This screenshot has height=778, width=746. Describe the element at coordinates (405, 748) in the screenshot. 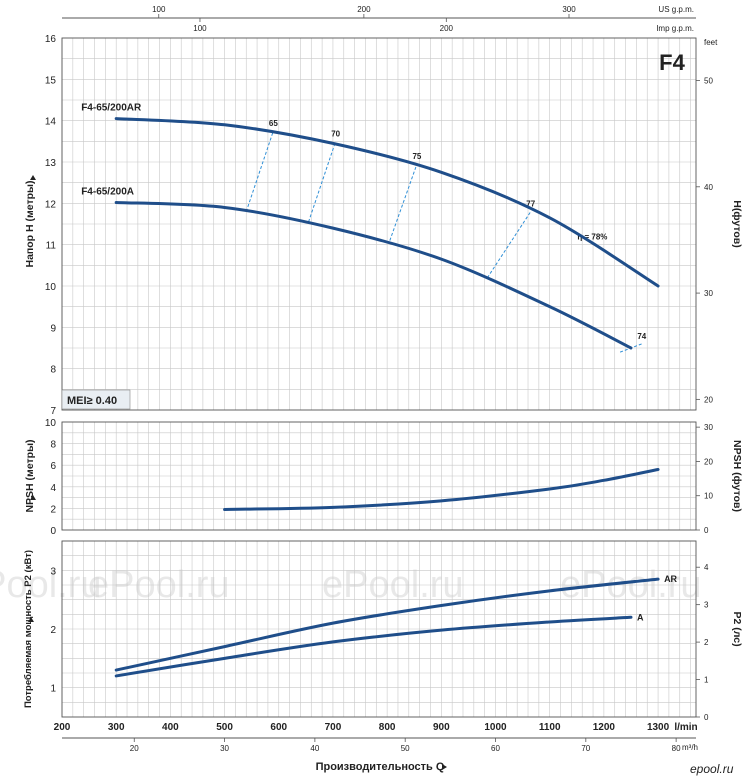

I see `x-tick-label-m3h: 50` at that location.